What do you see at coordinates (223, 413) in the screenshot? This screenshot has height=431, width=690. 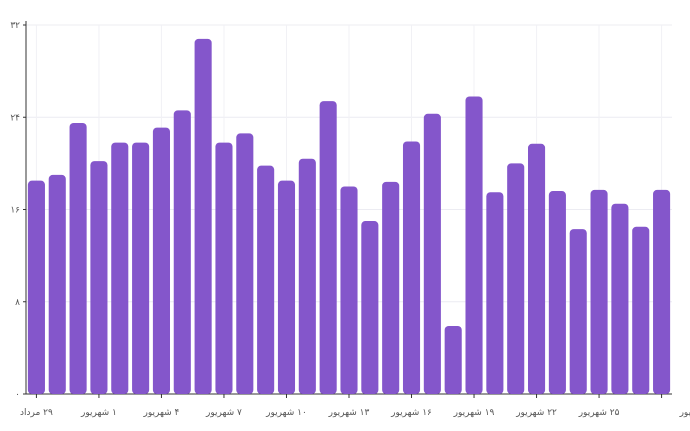 I see `x-tick-label-3: ۷ شهریور` at bounding box center [223, 413].